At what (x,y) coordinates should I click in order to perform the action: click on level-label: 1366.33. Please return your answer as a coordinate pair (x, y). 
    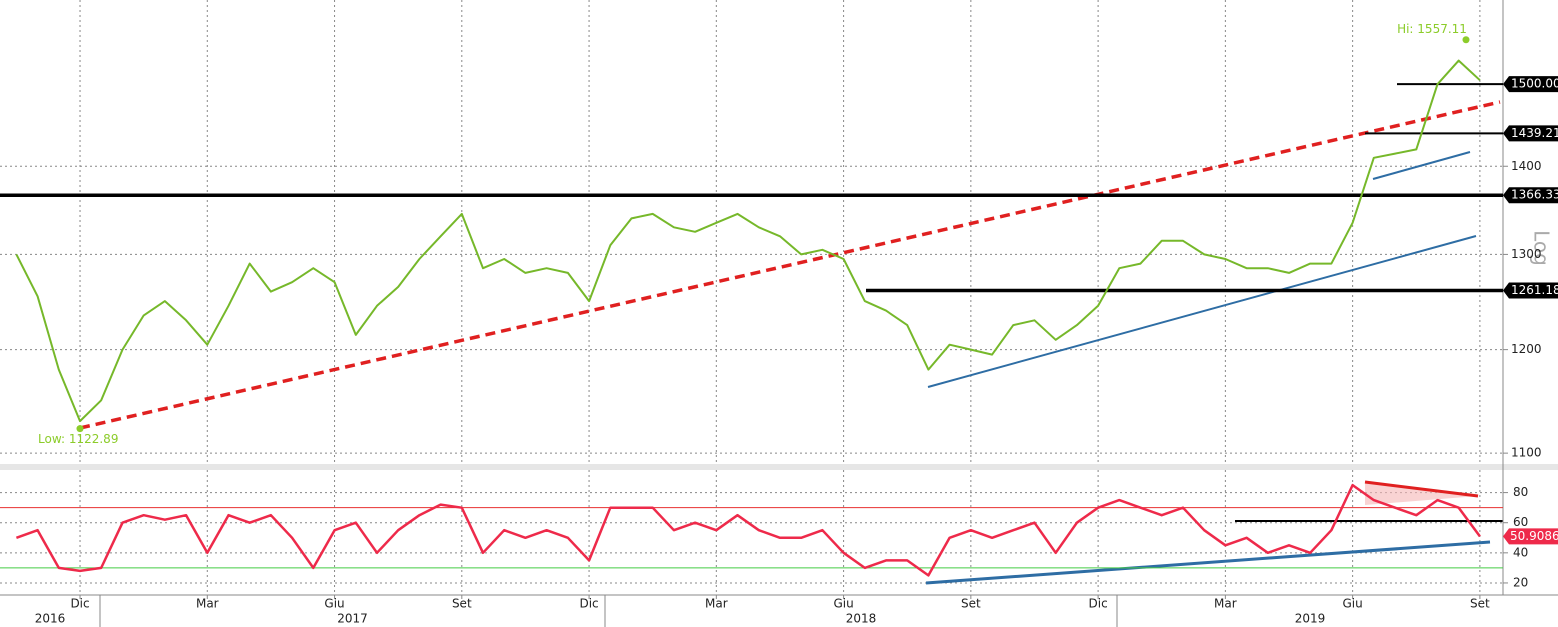
    Looking at the image, I should click on (1534, 195).